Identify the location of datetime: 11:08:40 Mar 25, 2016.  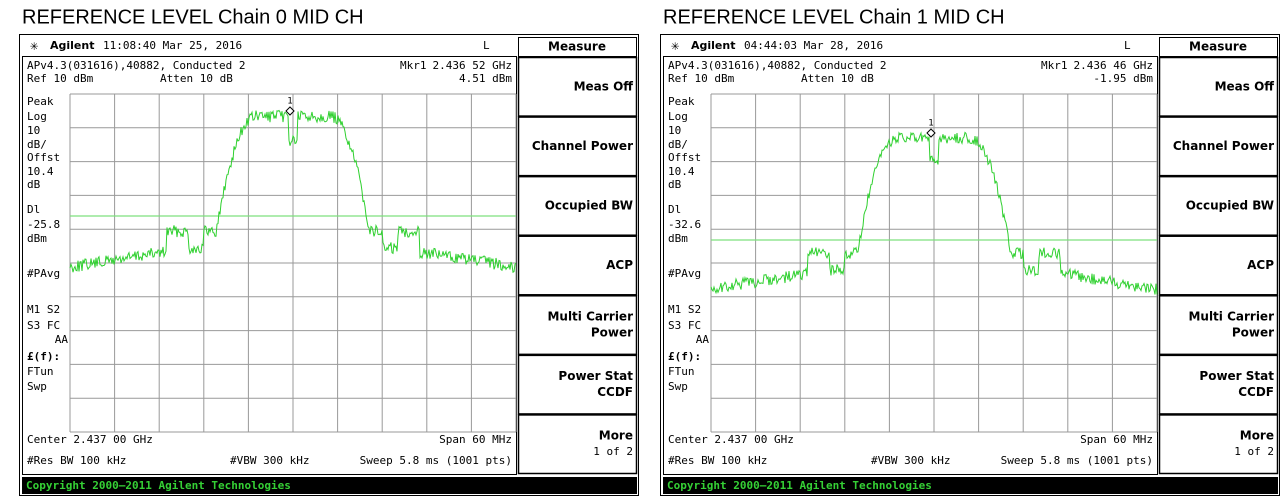
(172, 45).